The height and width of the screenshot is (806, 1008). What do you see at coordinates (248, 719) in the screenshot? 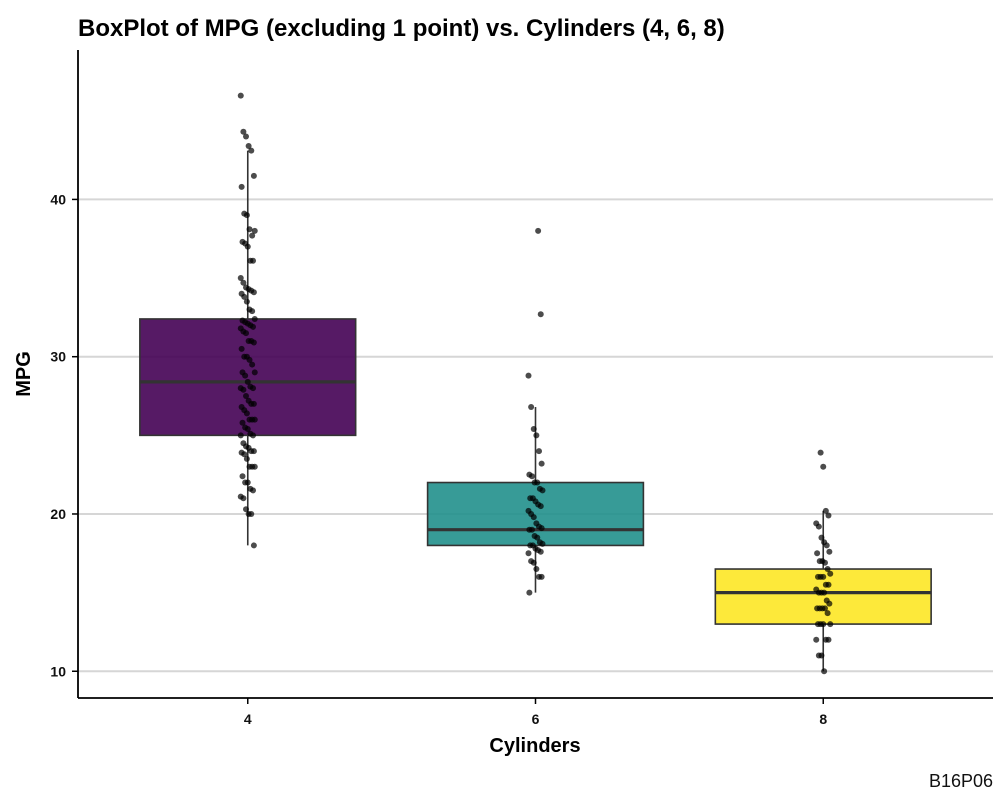
I see `x-tick-label: 4` at bounding box center [248, 719].